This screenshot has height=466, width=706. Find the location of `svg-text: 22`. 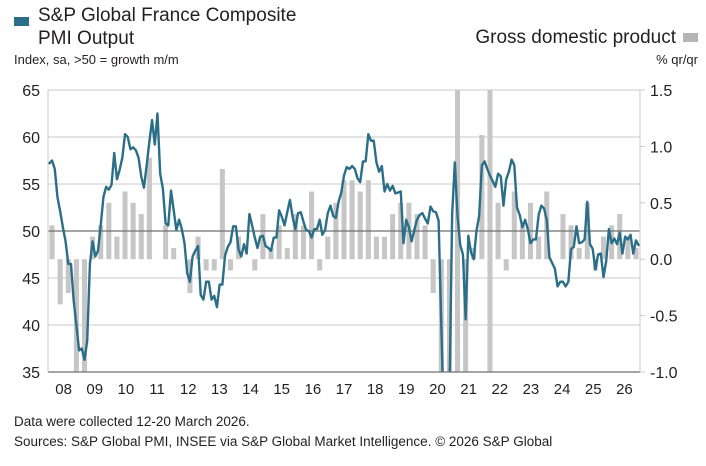

svg-text: 22 is located at coordinates (499, 389).